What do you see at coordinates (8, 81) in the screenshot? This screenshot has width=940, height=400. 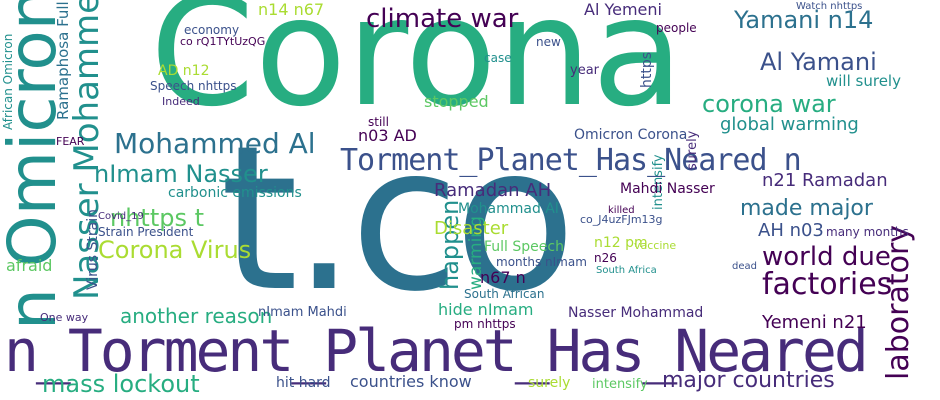 I see `word-african-omicron: African Omicron` at bounding box center [8, 81].